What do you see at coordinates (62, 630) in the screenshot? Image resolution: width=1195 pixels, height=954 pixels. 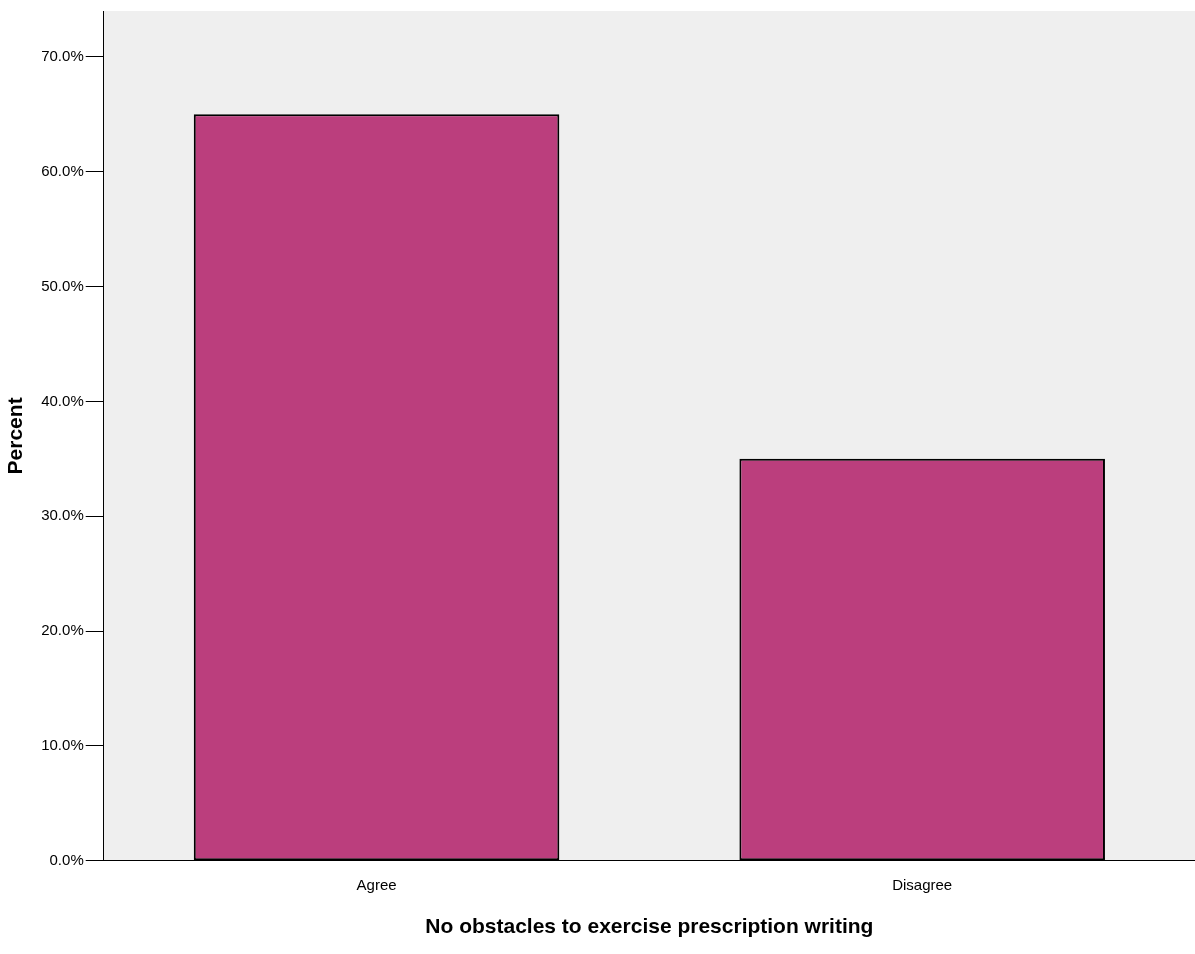 I see `y-tick-label: 20.0%` at bounding box center [62, 630].